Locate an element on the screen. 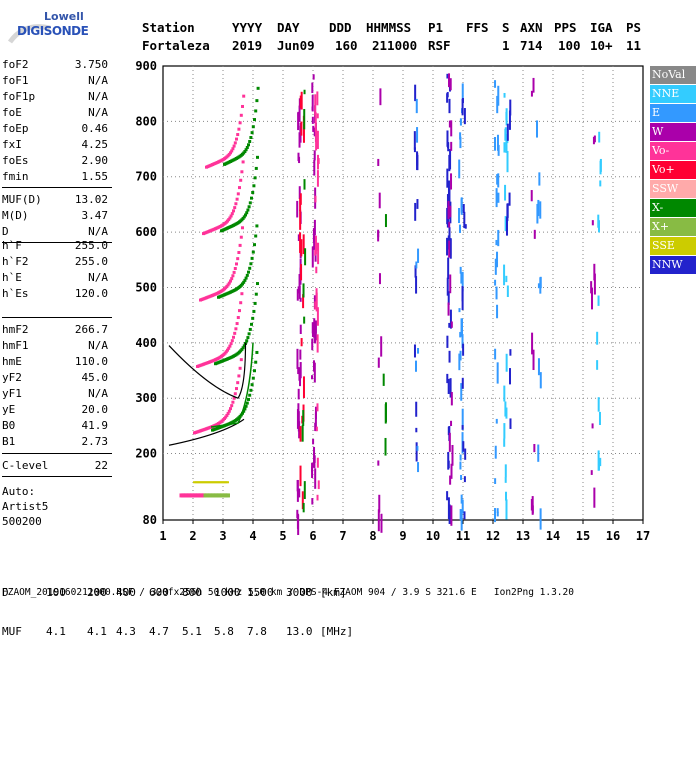 The image size is (700, 781). x-mode-fit is located at coordinates (232, 385).